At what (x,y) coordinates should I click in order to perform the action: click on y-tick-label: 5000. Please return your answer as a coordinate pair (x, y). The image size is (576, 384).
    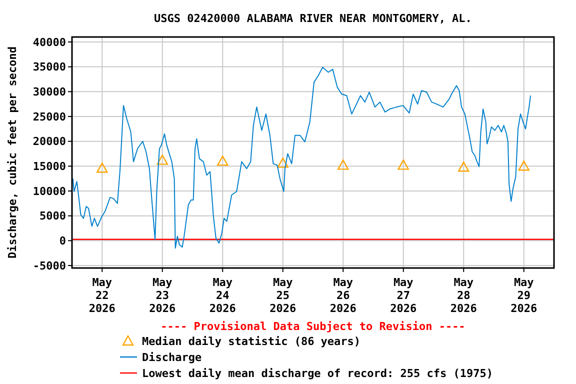
    Looking at the image, I should click on (53, 216).